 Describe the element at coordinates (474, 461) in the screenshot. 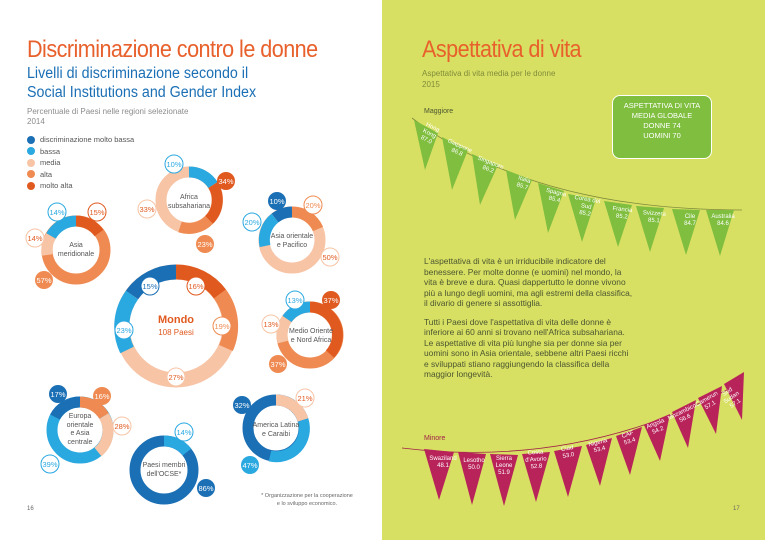

I see `flag-country: Lesotho` at that location.